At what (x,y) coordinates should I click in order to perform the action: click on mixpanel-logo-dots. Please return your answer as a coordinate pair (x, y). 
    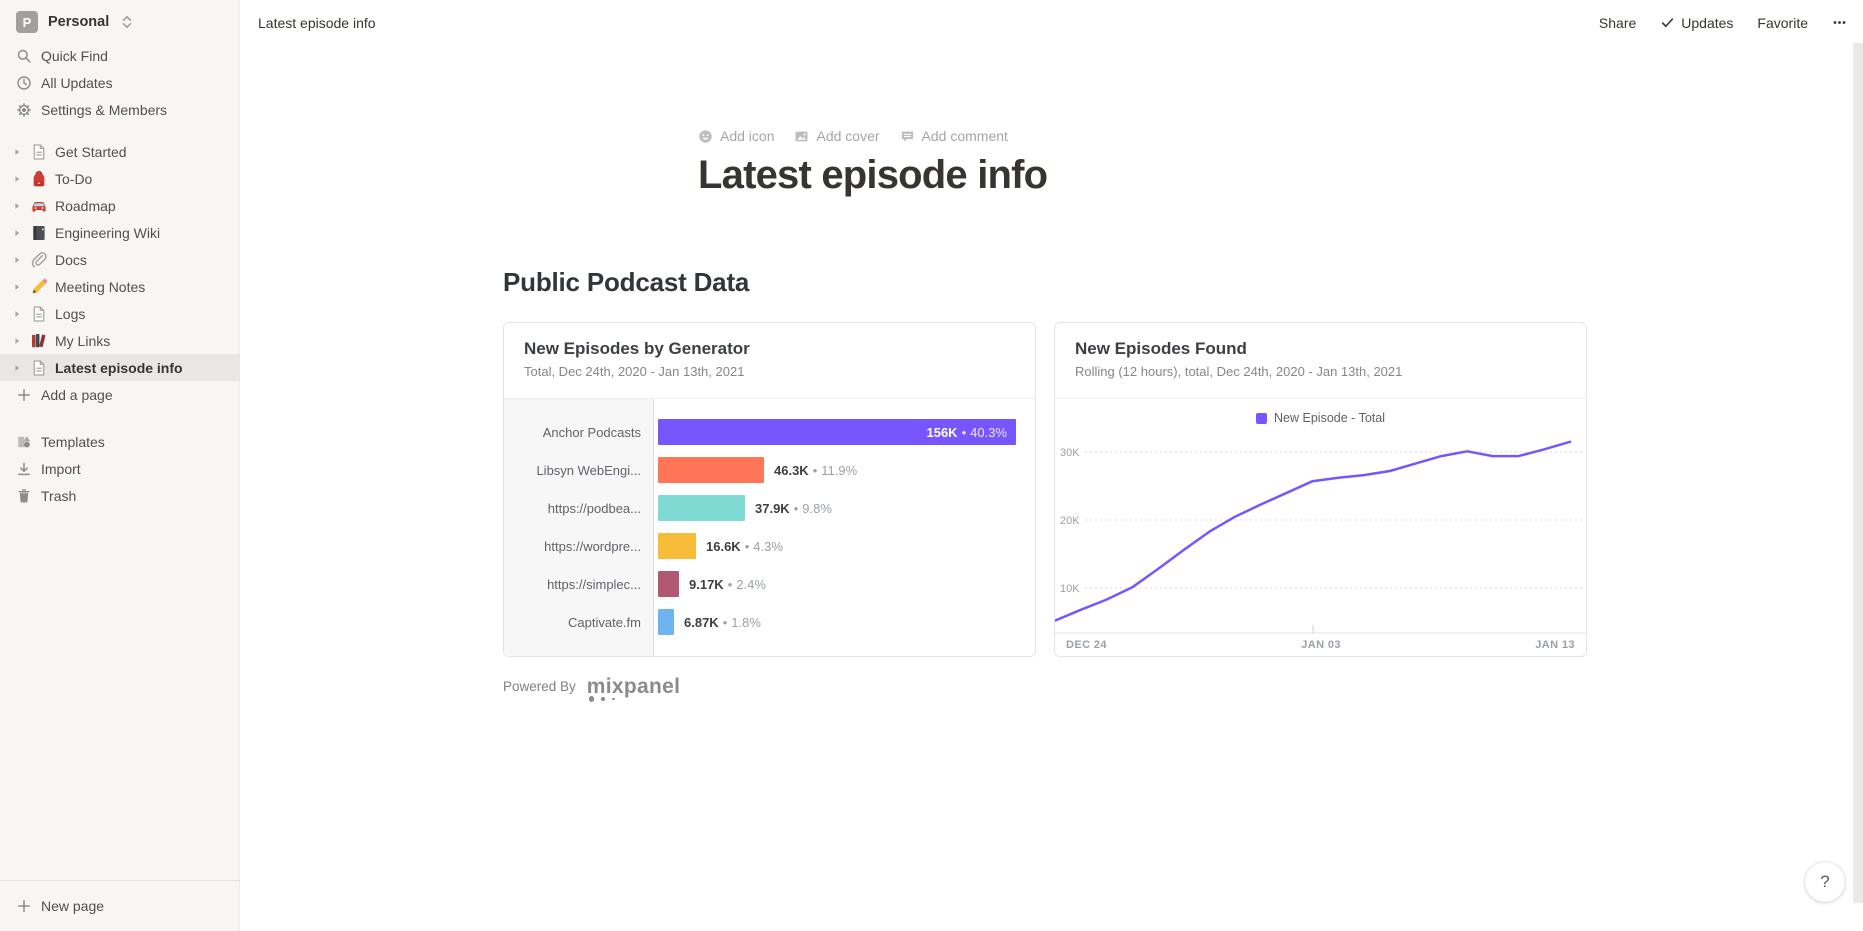
    Looking at the image, I should click on (601, 699).